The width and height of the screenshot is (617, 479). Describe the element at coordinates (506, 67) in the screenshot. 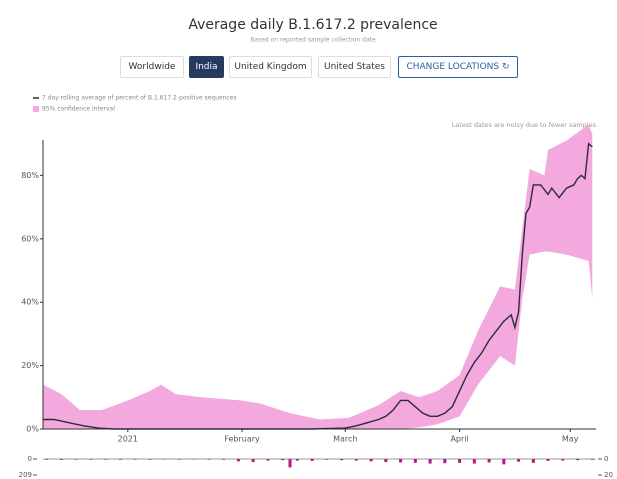

I see `refresh-icon: ↻` at that location.